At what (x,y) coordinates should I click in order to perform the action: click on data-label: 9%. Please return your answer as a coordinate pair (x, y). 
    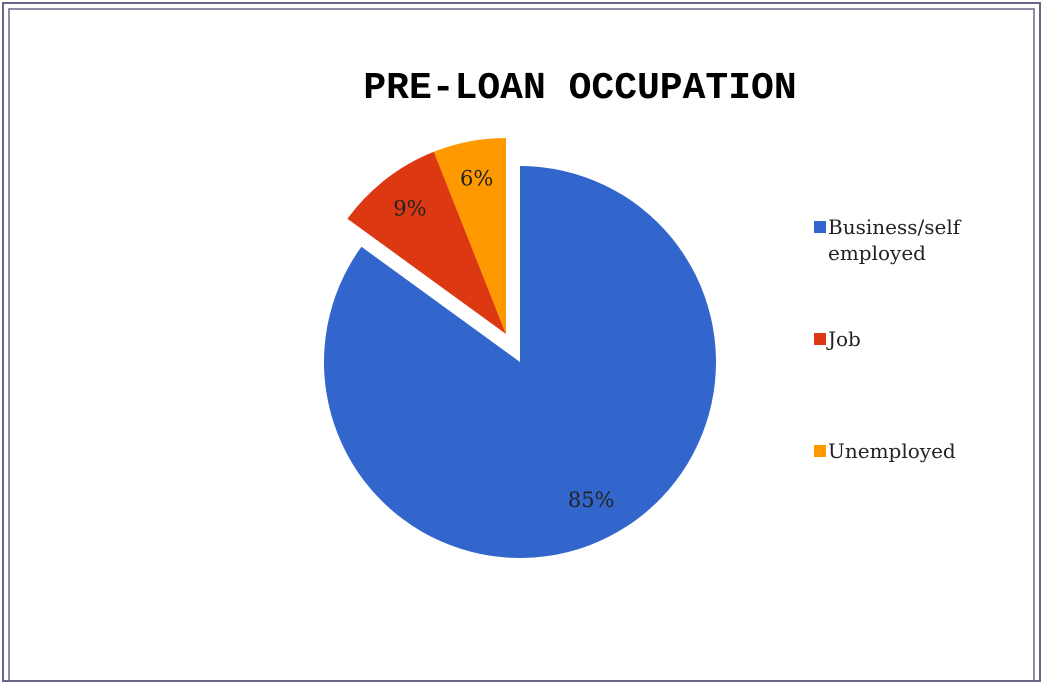
    Looking at the image, I should click on (409, 209).